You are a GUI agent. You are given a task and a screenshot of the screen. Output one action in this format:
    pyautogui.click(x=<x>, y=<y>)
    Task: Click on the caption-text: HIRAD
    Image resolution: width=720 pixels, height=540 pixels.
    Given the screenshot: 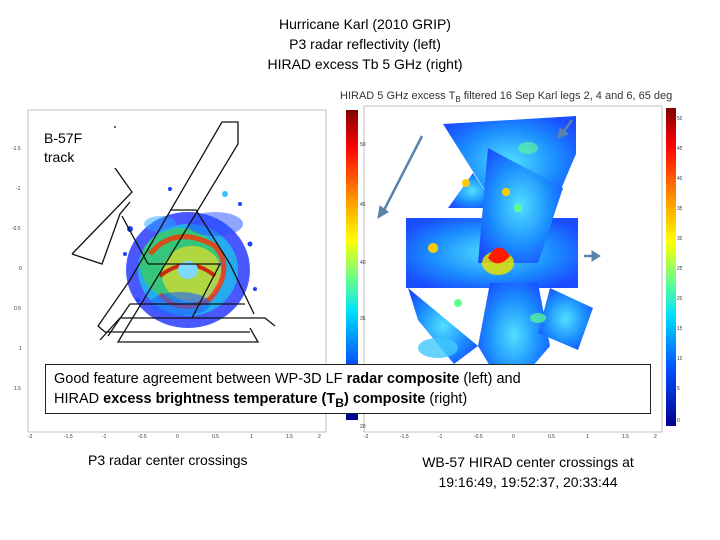 What is the action you would take?
    pyautogui.click(x=79, y=399)
    